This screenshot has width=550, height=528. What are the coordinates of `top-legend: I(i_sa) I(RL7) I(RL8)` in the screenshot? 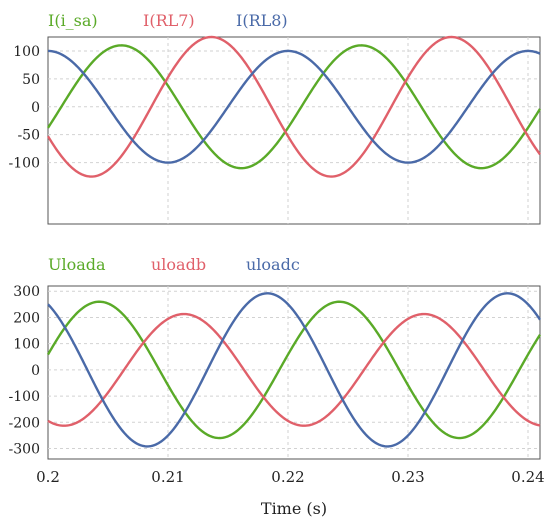 It's located at (168, 20).